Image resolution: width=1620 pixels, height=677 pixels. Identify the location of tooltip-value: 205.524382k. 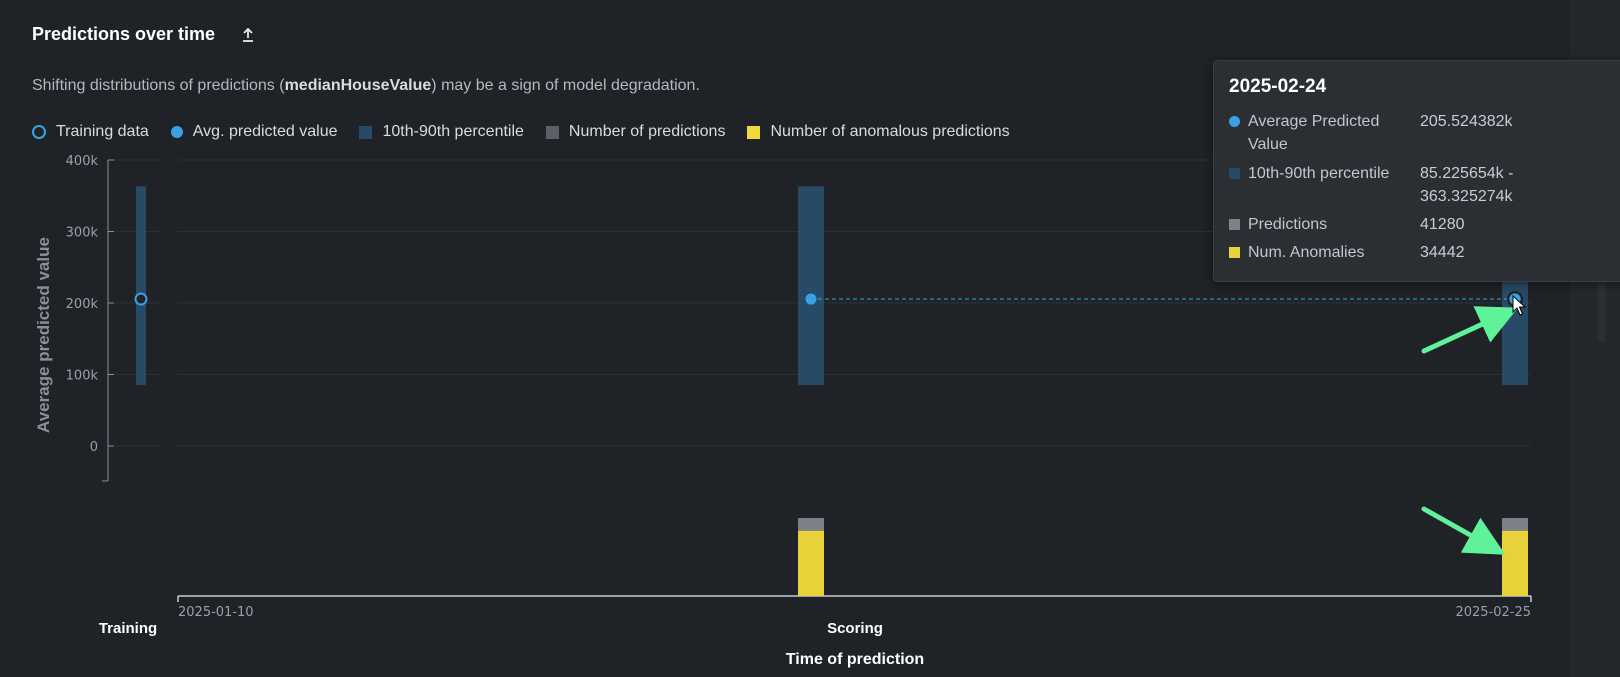
(1466, 121).